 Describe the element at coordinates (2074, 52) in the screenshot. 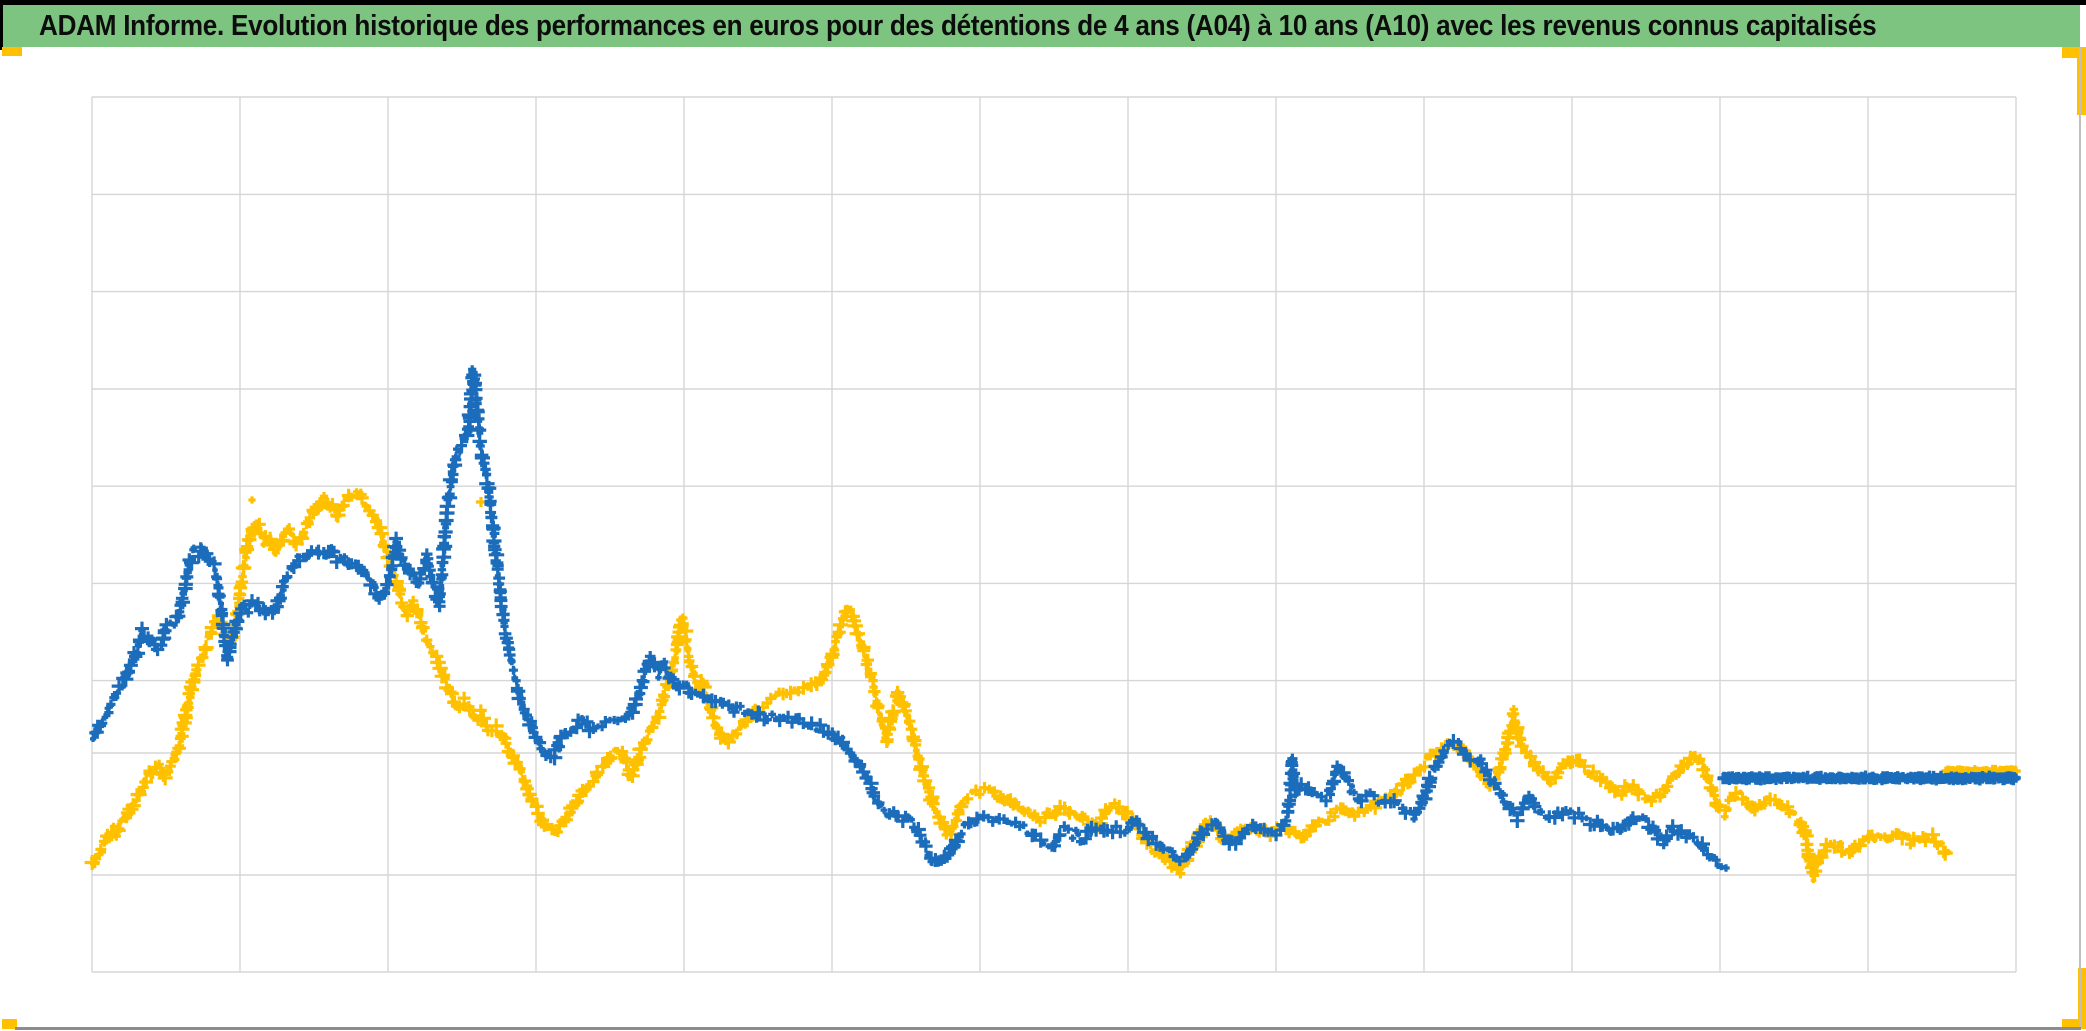

I see `corner-accent-top-right-horizontal` at that location.